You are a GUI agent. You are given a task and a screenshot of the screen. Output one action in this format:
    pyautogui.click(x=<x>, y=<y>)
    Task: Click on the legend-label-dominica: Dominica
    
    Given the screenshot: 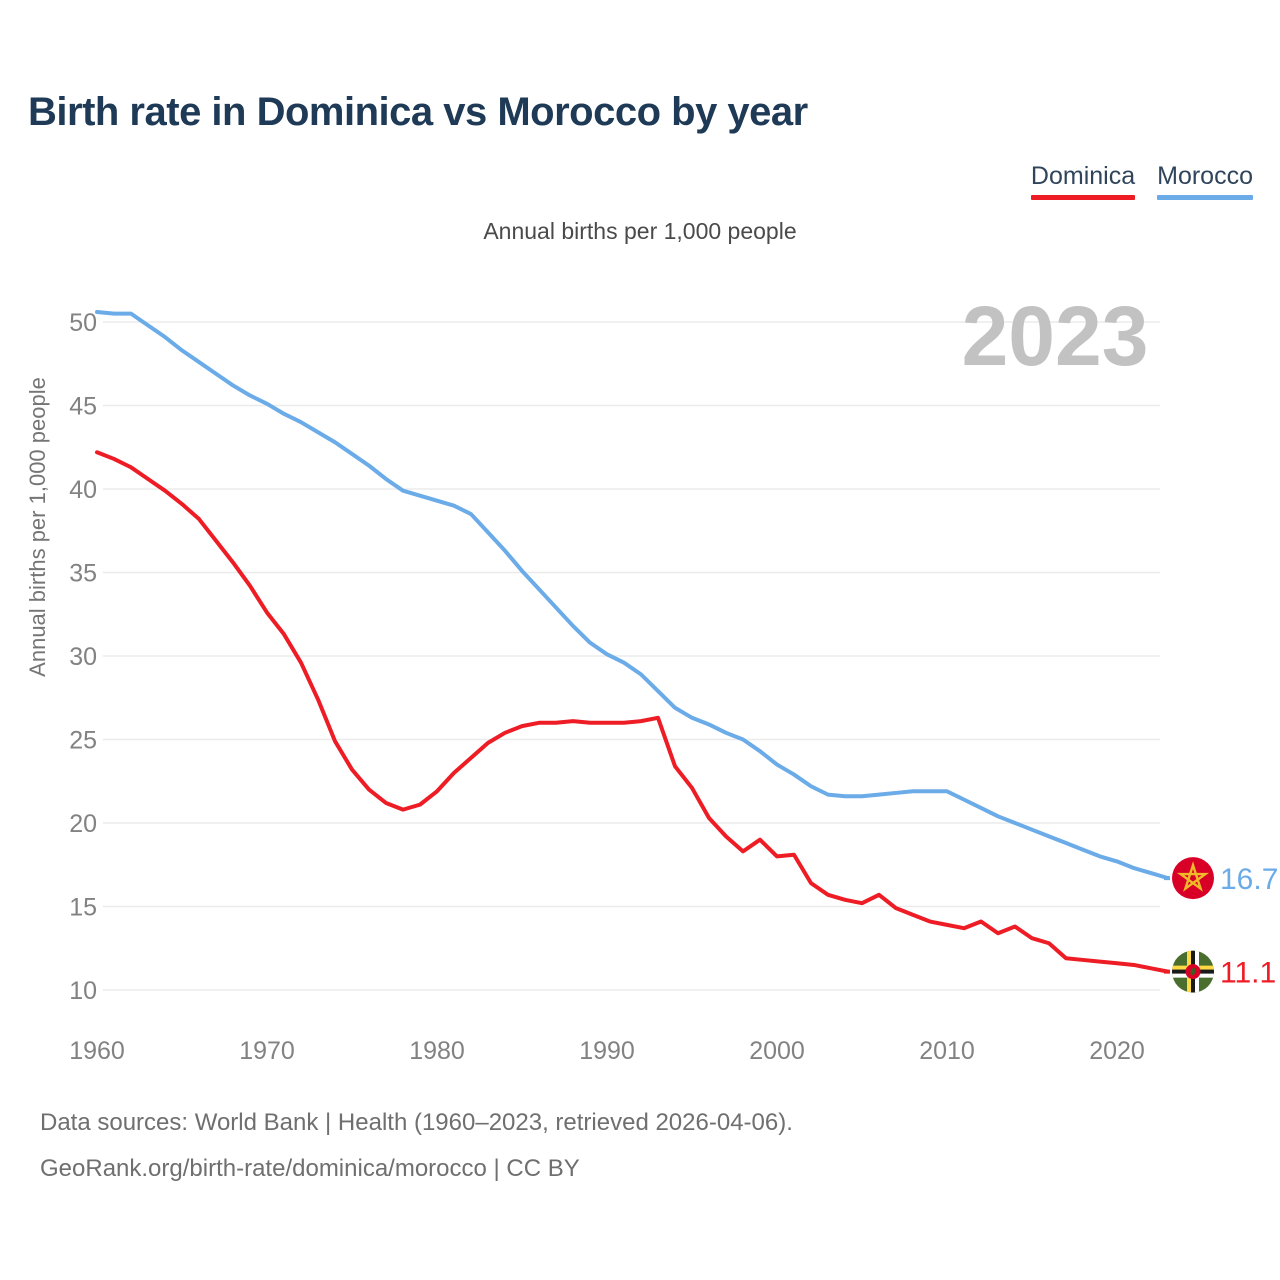 What is the action you would take?
    pyautogui.click(x=1083, y=176)
    